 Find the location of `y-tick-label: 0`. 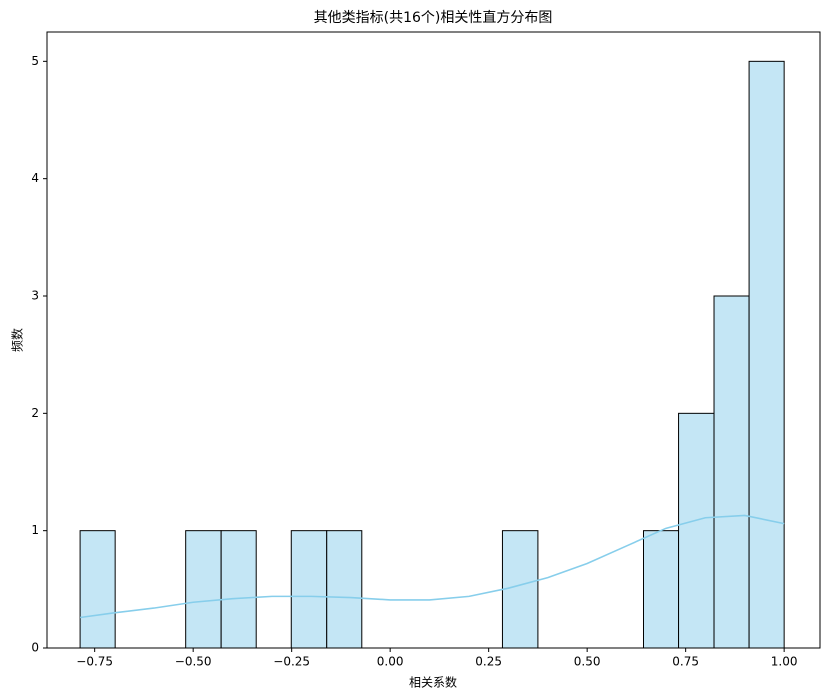

y-tick-label: 0 is located at coordinates (35, 648).